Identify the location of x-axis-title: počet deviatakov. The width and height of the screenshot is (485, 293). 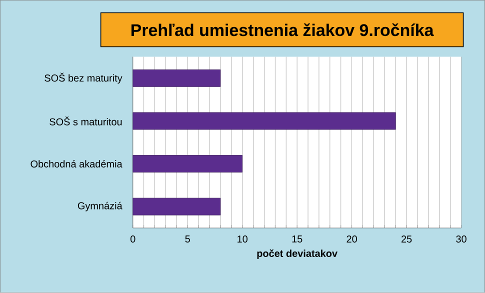
(297, 255).